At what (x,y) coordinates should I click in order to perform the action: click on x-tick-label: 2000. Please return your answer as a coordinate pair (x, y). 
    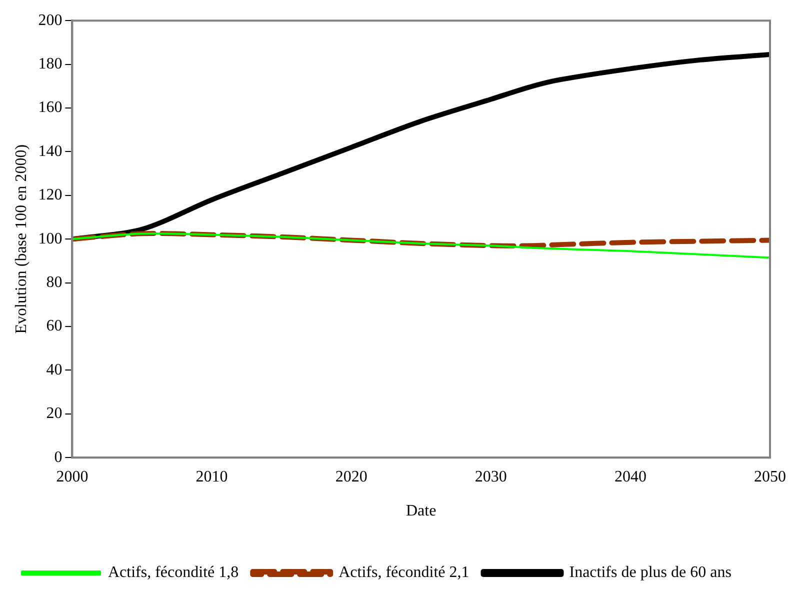
    Looking at the image, I should click on (72, 477).